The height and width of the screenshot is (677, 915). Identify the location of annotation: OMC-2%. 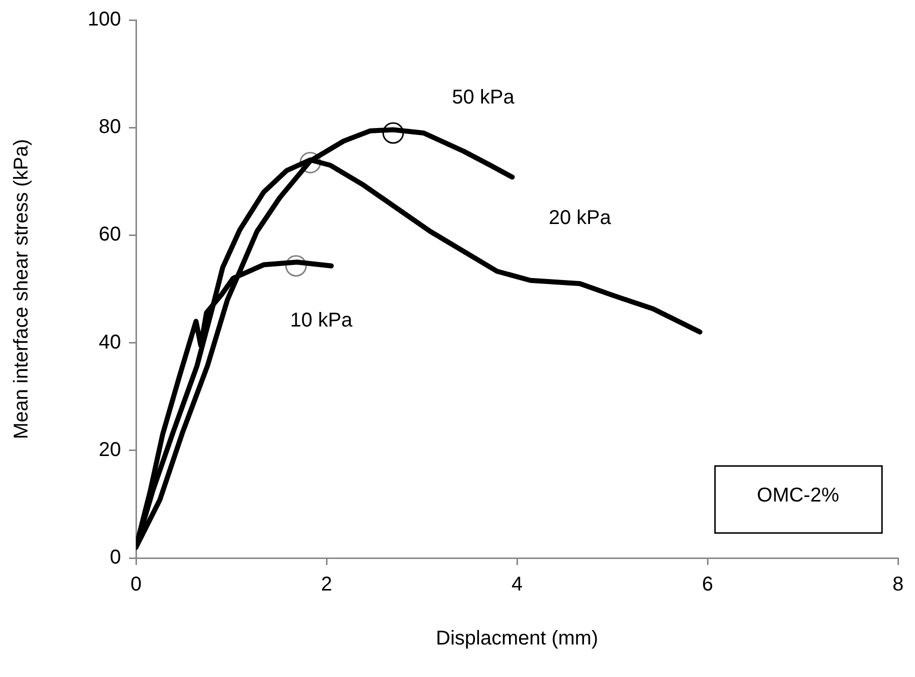
(798, 495).